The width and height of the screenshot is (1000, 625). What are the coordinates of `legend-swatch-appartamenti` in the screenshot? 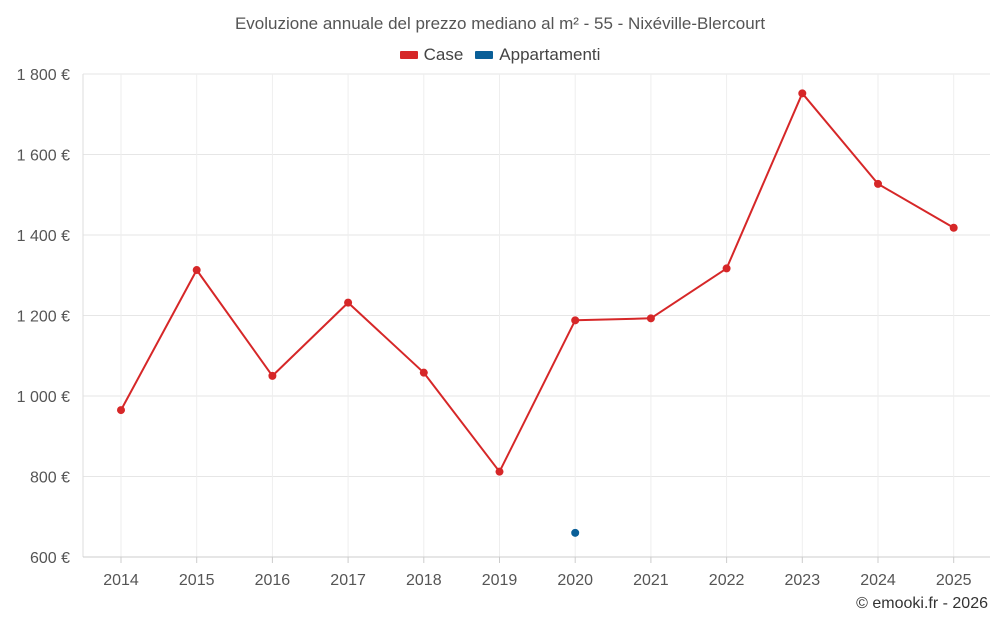 It's located at (484, 55).